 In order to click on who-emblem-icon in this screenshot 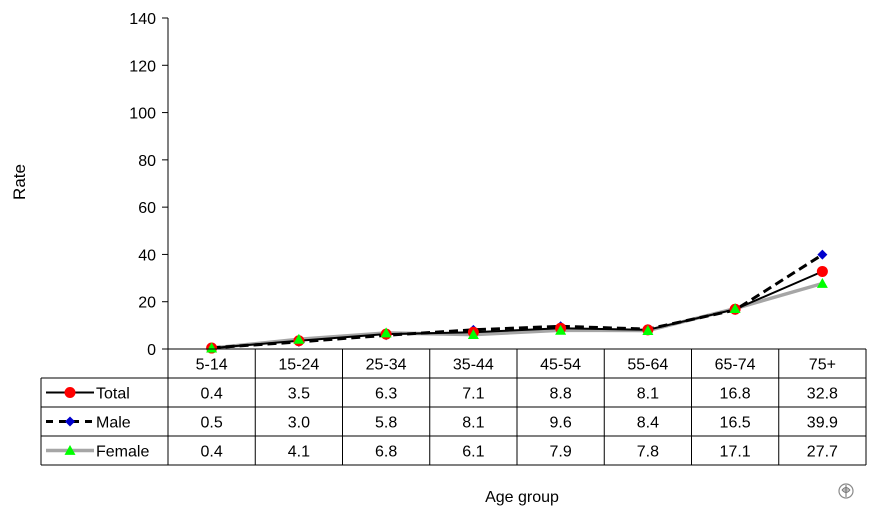, I will do `click(846, 491)`.